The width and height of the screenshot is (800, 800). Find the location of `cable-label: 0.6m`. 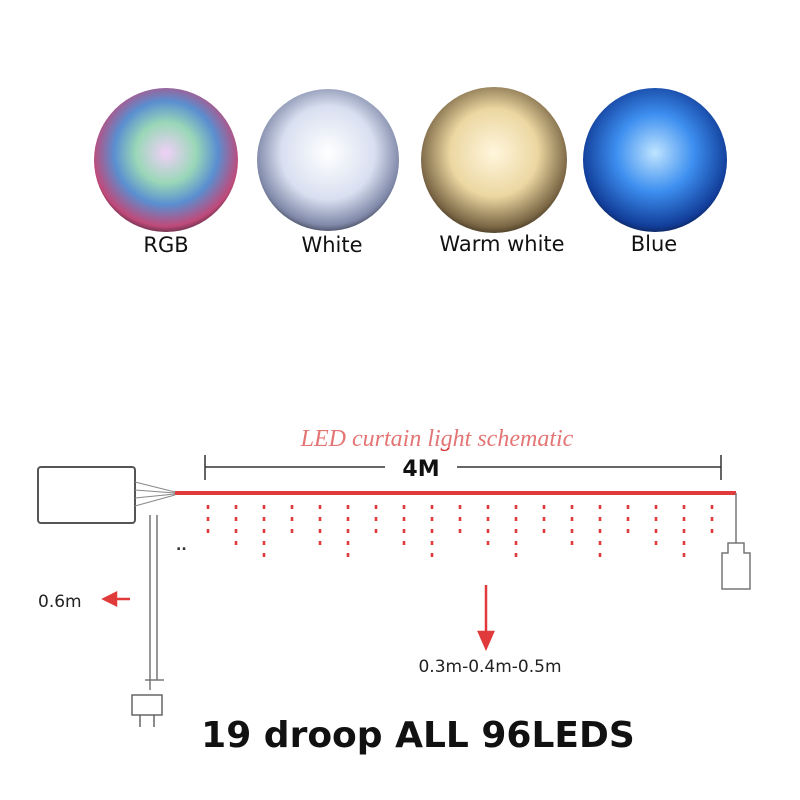

cable-label: 0.6m is located at coordinates (60, 602).